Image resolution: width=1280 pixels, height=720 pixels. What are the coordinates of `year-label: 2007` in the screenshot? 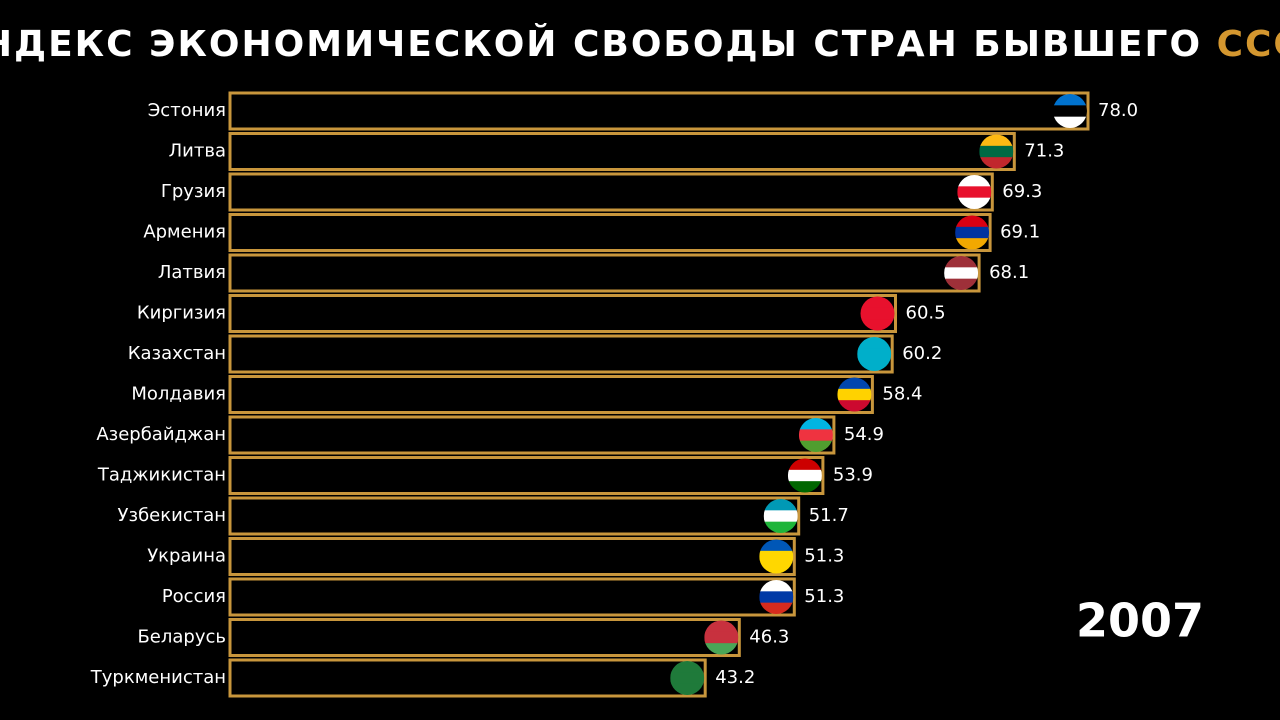 It's located at (1140, 621).